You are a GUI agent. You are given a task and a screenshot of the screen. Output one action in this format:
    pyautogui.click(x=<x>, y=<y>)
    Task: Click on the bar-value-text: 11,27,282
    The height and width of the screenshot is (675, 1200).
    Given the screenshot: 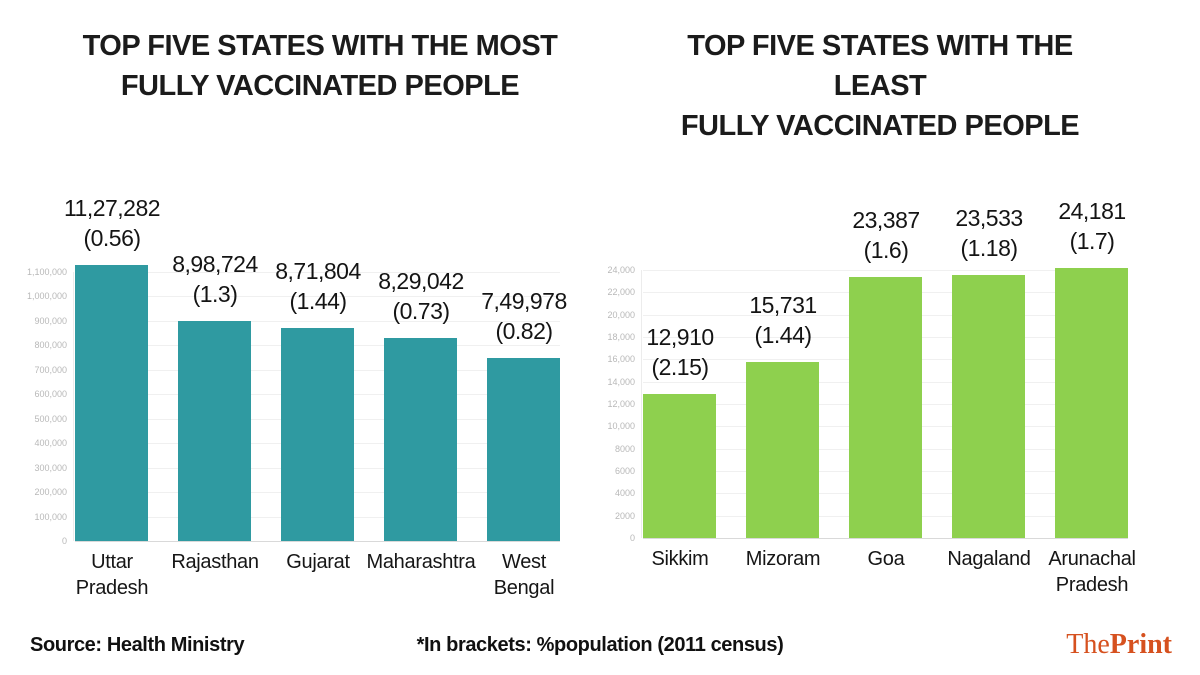 What is the action you would take?
    pyautogui.click(x=112, y=208)
    